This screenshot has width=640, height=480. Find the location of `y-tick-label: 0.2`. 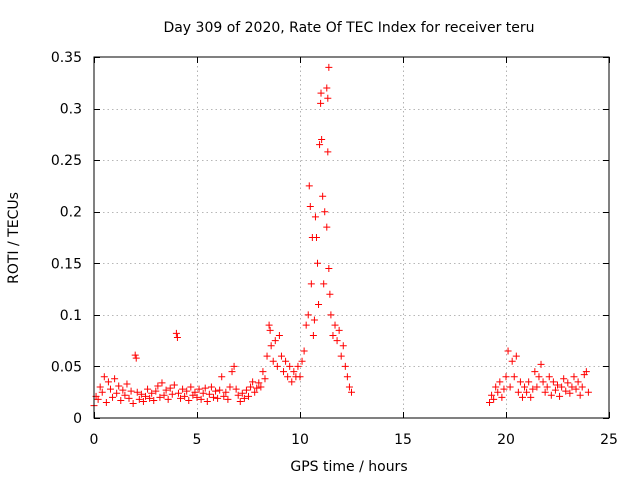

y-tick-label: 0.2 is located at coordinates (71, 213).